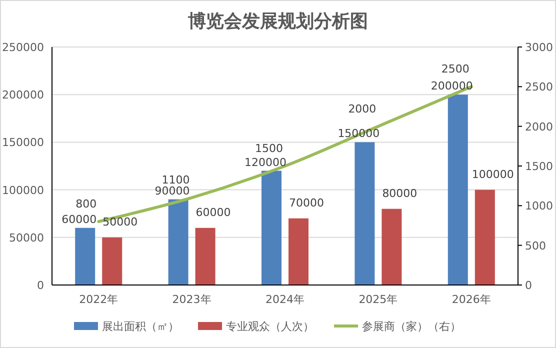  Describe the element at coordinates (535, 245) in the screenshot. I see `y2-tick-label: 500` at that location.